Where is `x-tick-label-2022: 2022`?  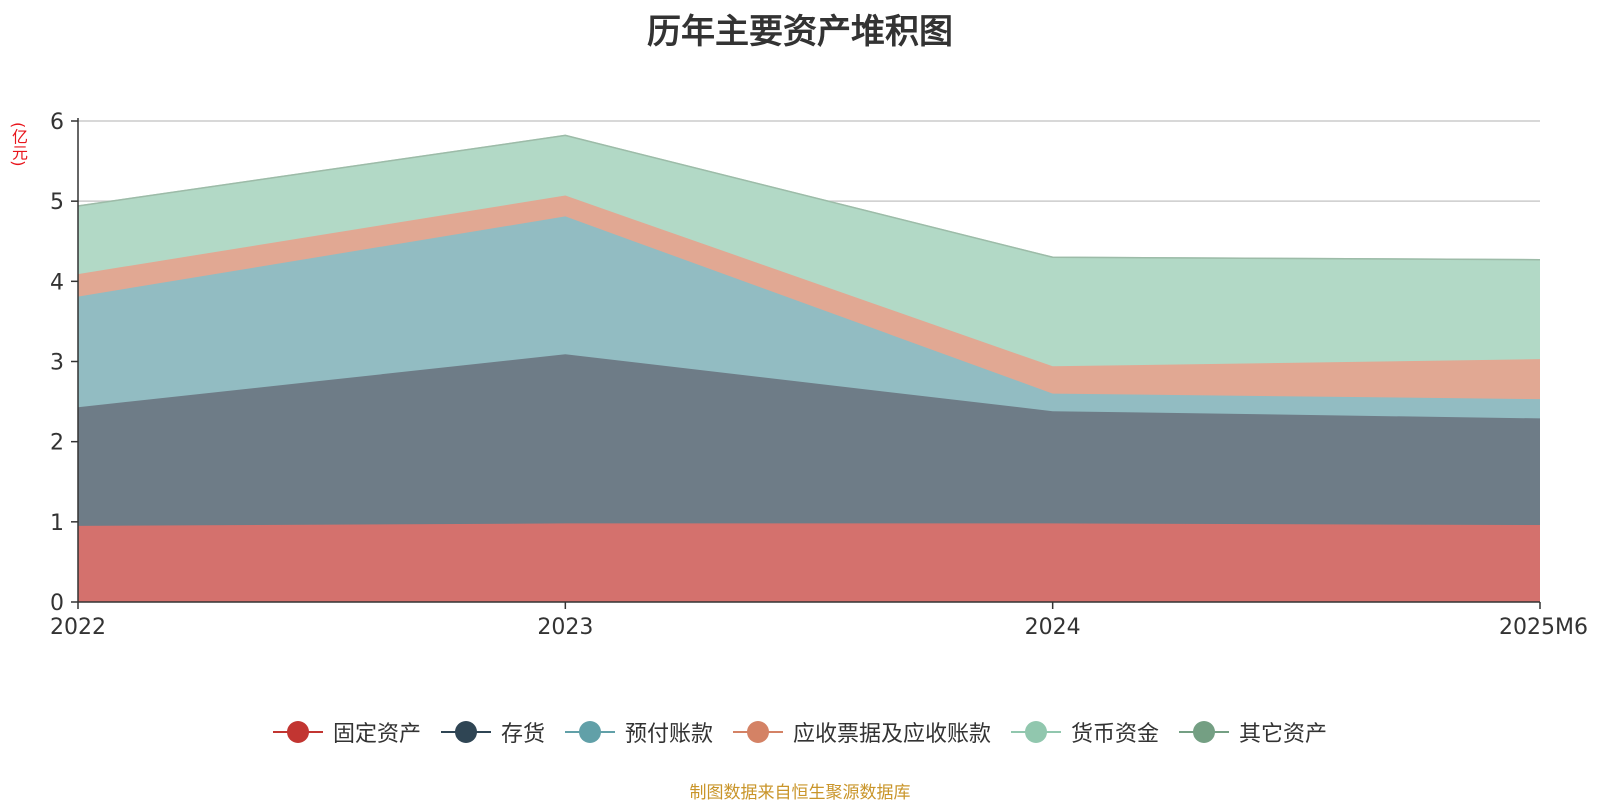
x-tick-label-2022: 2022 is located at coordinates (78, 627).